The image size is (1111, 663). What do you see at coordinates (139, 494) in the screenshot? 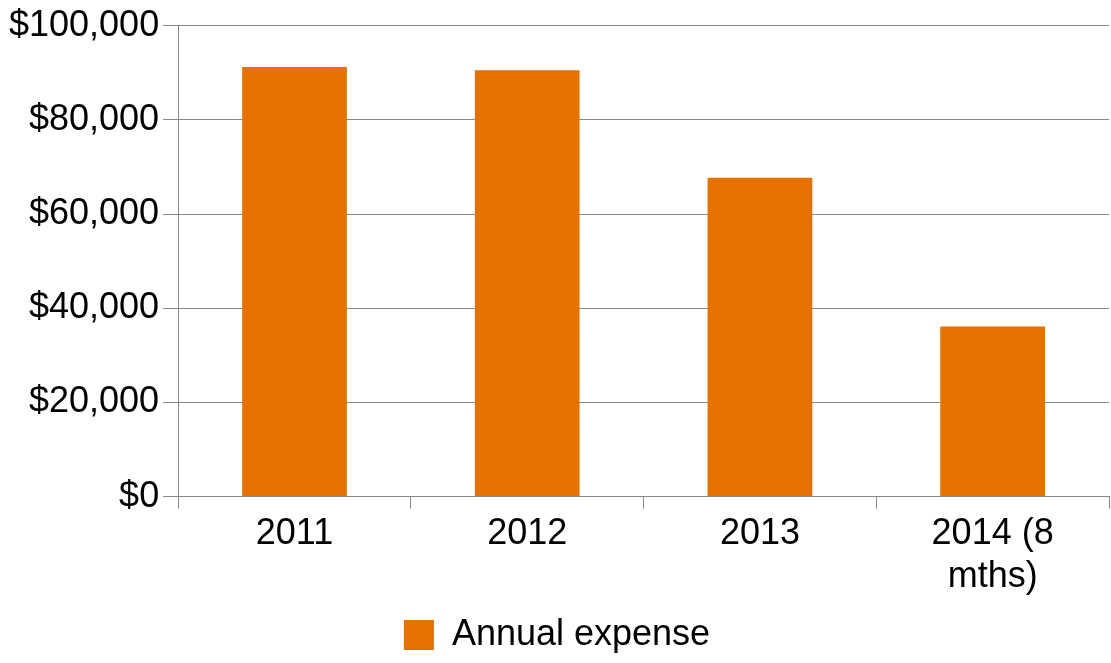
I see `y-tick-label: $0` at bounding box center [139, 494].